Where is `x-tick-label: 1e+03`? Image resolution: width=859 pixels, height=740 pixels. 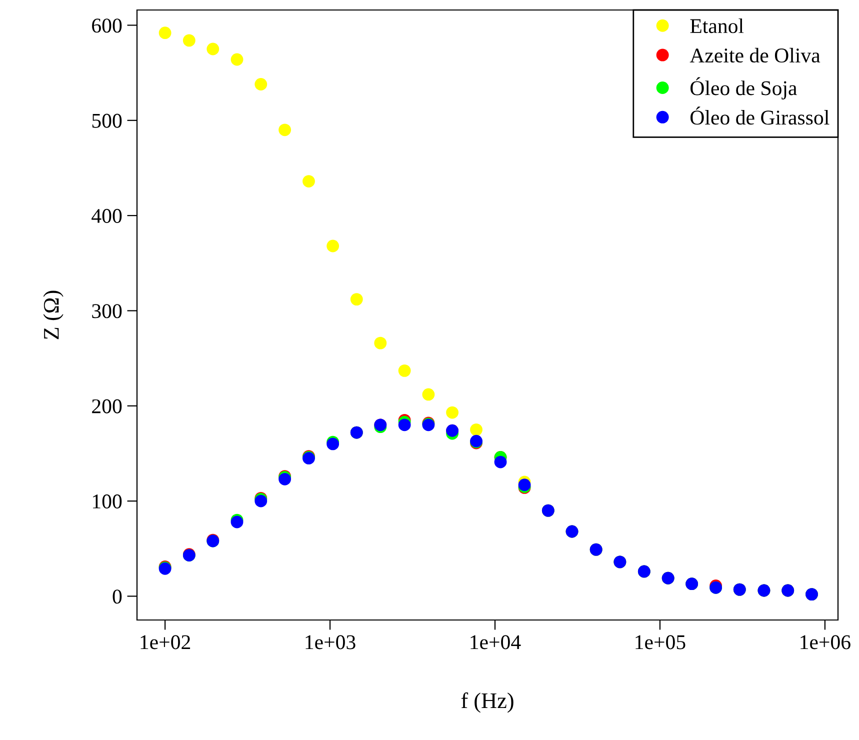
x-tick-label: 1e+03 is located at coordinates (331, 642).